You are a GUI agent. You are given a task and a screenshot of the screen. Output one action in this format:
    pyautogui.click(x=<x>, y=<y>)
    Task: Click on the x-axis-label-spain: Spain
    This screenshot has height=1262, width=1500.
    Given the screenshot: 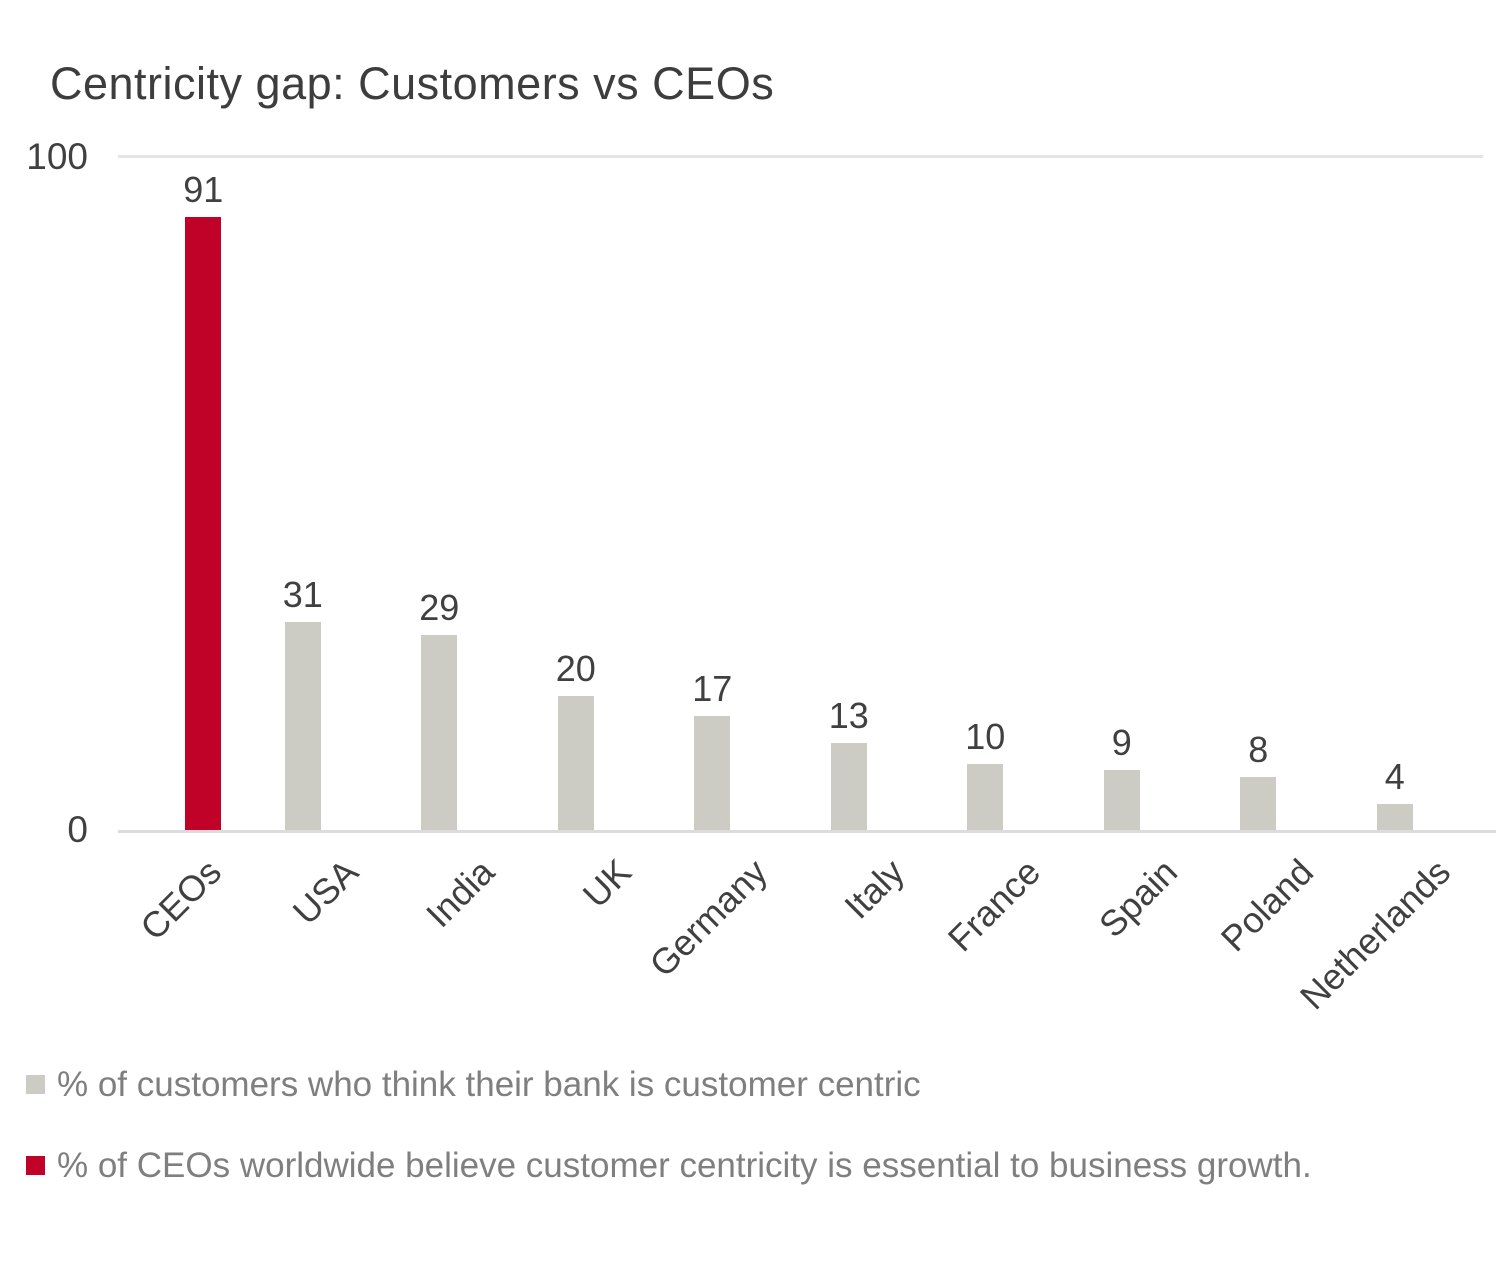 What is the action you would take?
    pyautogui.click(x=1137, y=898)
    